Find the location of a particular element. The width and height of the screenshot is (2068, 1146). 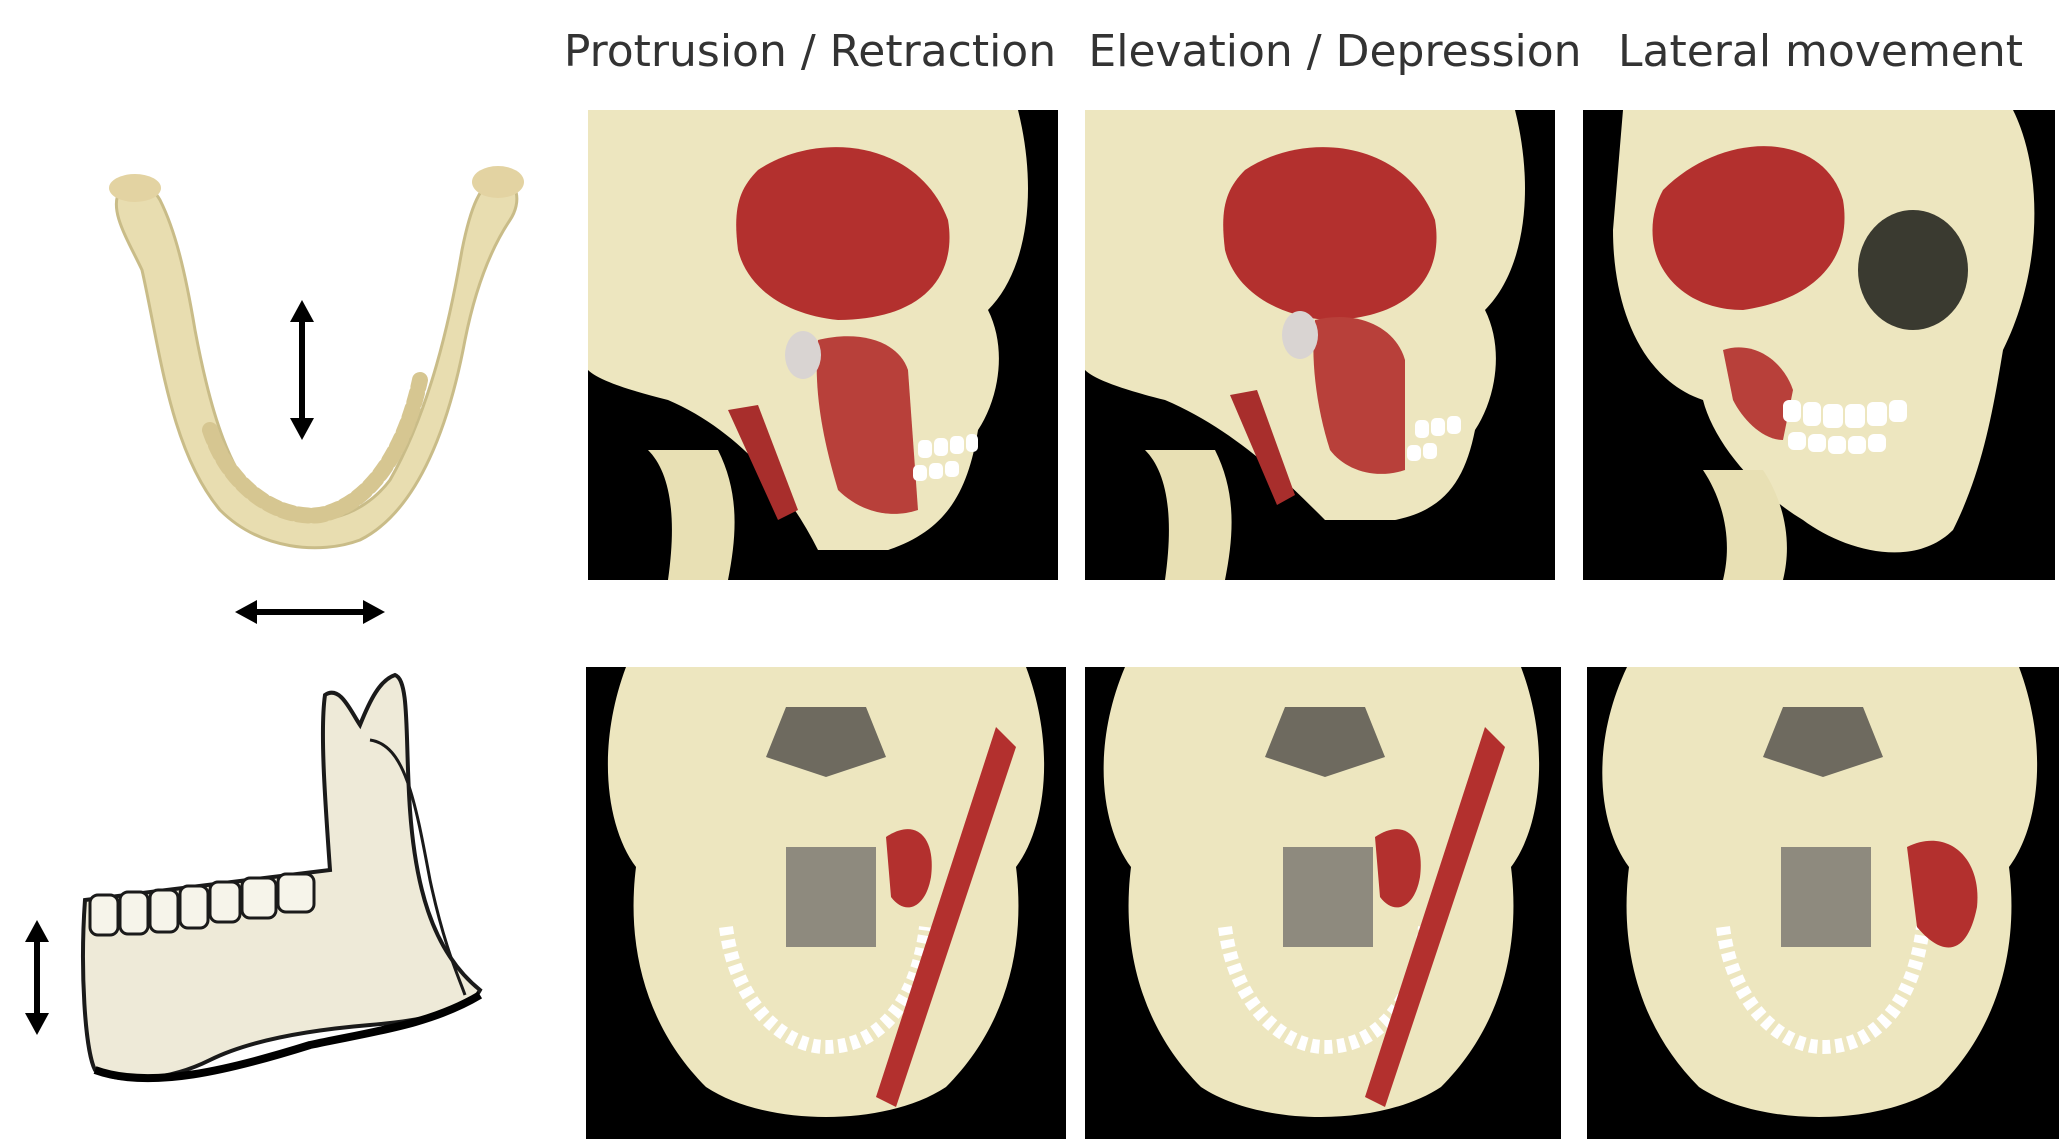

mandible-top-body is located at coordinates (316, 363).